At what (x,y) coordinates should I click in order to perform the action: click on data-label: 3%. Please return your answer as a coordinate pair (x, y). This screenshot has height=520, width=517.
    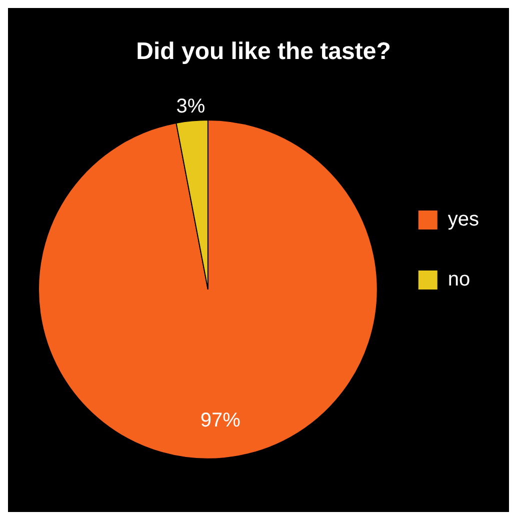
    Looking at the image, I should click on (191, 106).